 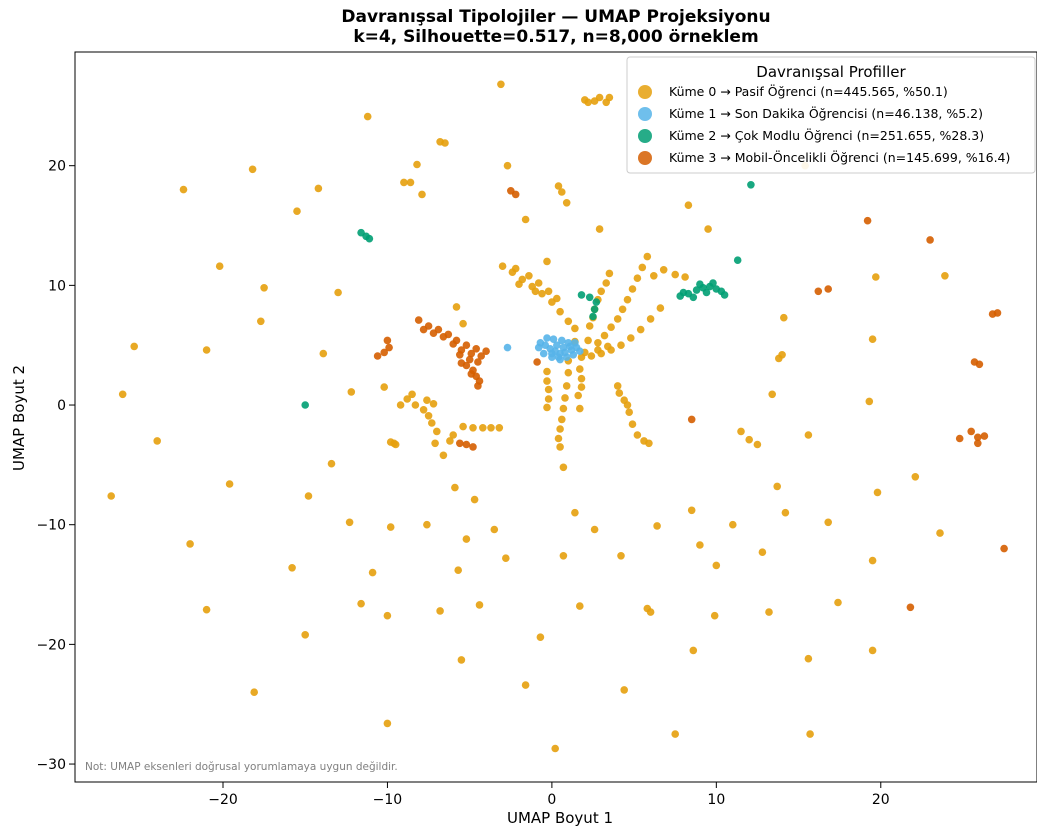 What do you see at coordinates (831, 115) in the screenshot?
I see `legend-box` at bounding box center [831, 115].